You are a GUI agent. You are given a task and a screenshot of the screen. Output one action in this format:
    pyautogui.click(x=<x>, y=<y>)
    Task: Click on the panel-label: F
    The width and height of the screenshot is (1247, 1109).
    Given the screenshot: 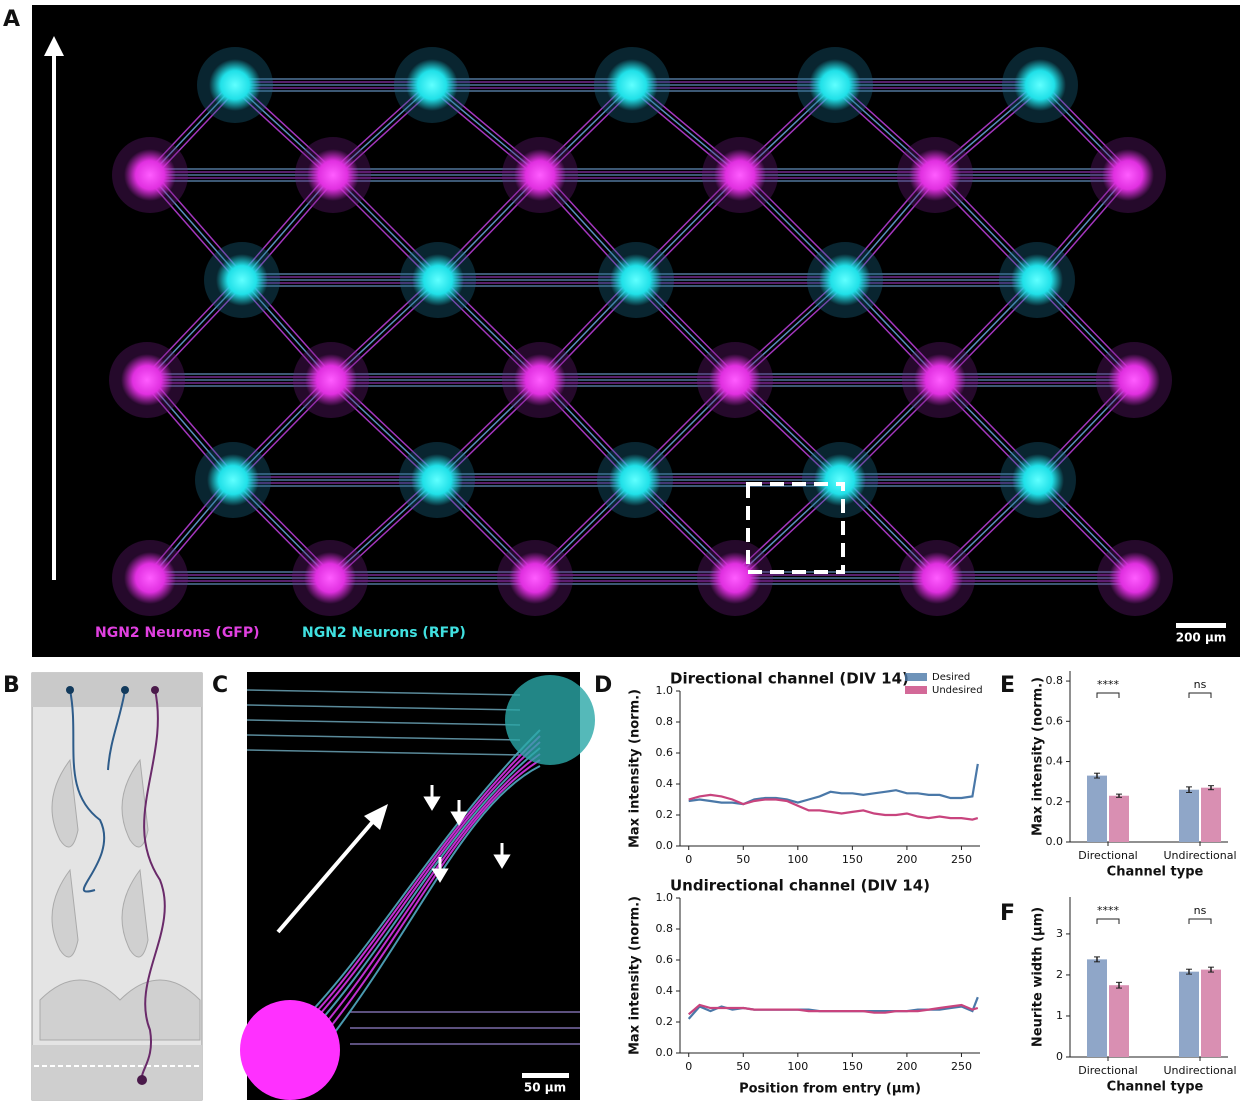 What is the action you would take?
    pyautogui.click(x=1007, y=913)
    